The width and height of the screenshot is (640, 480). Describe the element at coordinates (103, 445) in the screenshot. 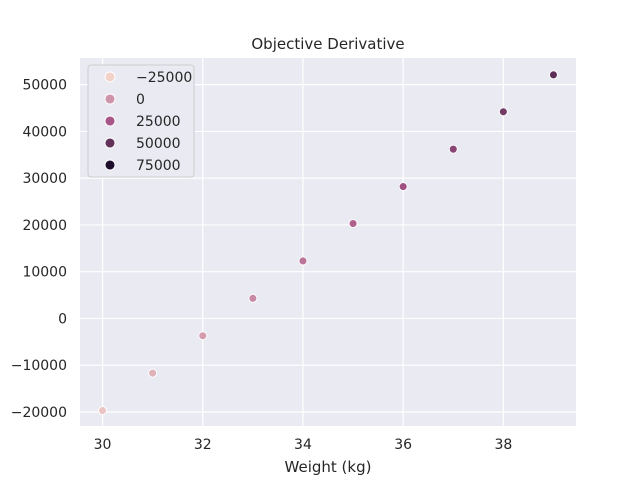

I see `x-tick-label: 30` at that location.